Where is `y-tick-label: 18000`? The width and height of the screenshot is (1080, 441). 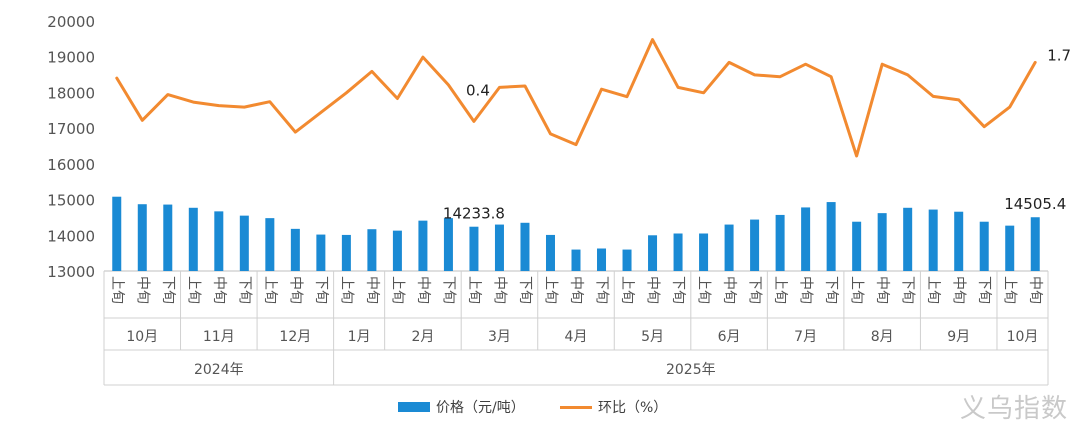
y-tick-label: 18000 is located at coordinates (71, 93).